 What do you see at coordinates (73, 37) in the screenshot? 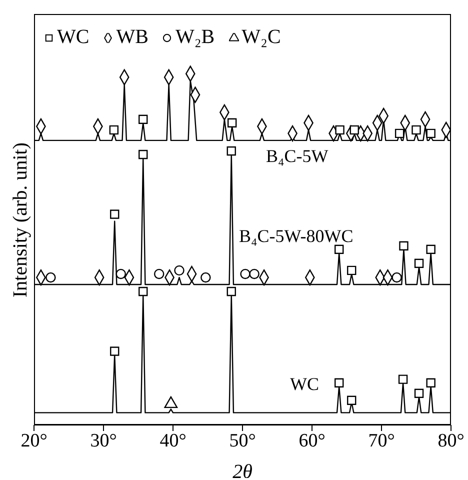
I see `legend-label: WC` at bounding box center [73, 37].